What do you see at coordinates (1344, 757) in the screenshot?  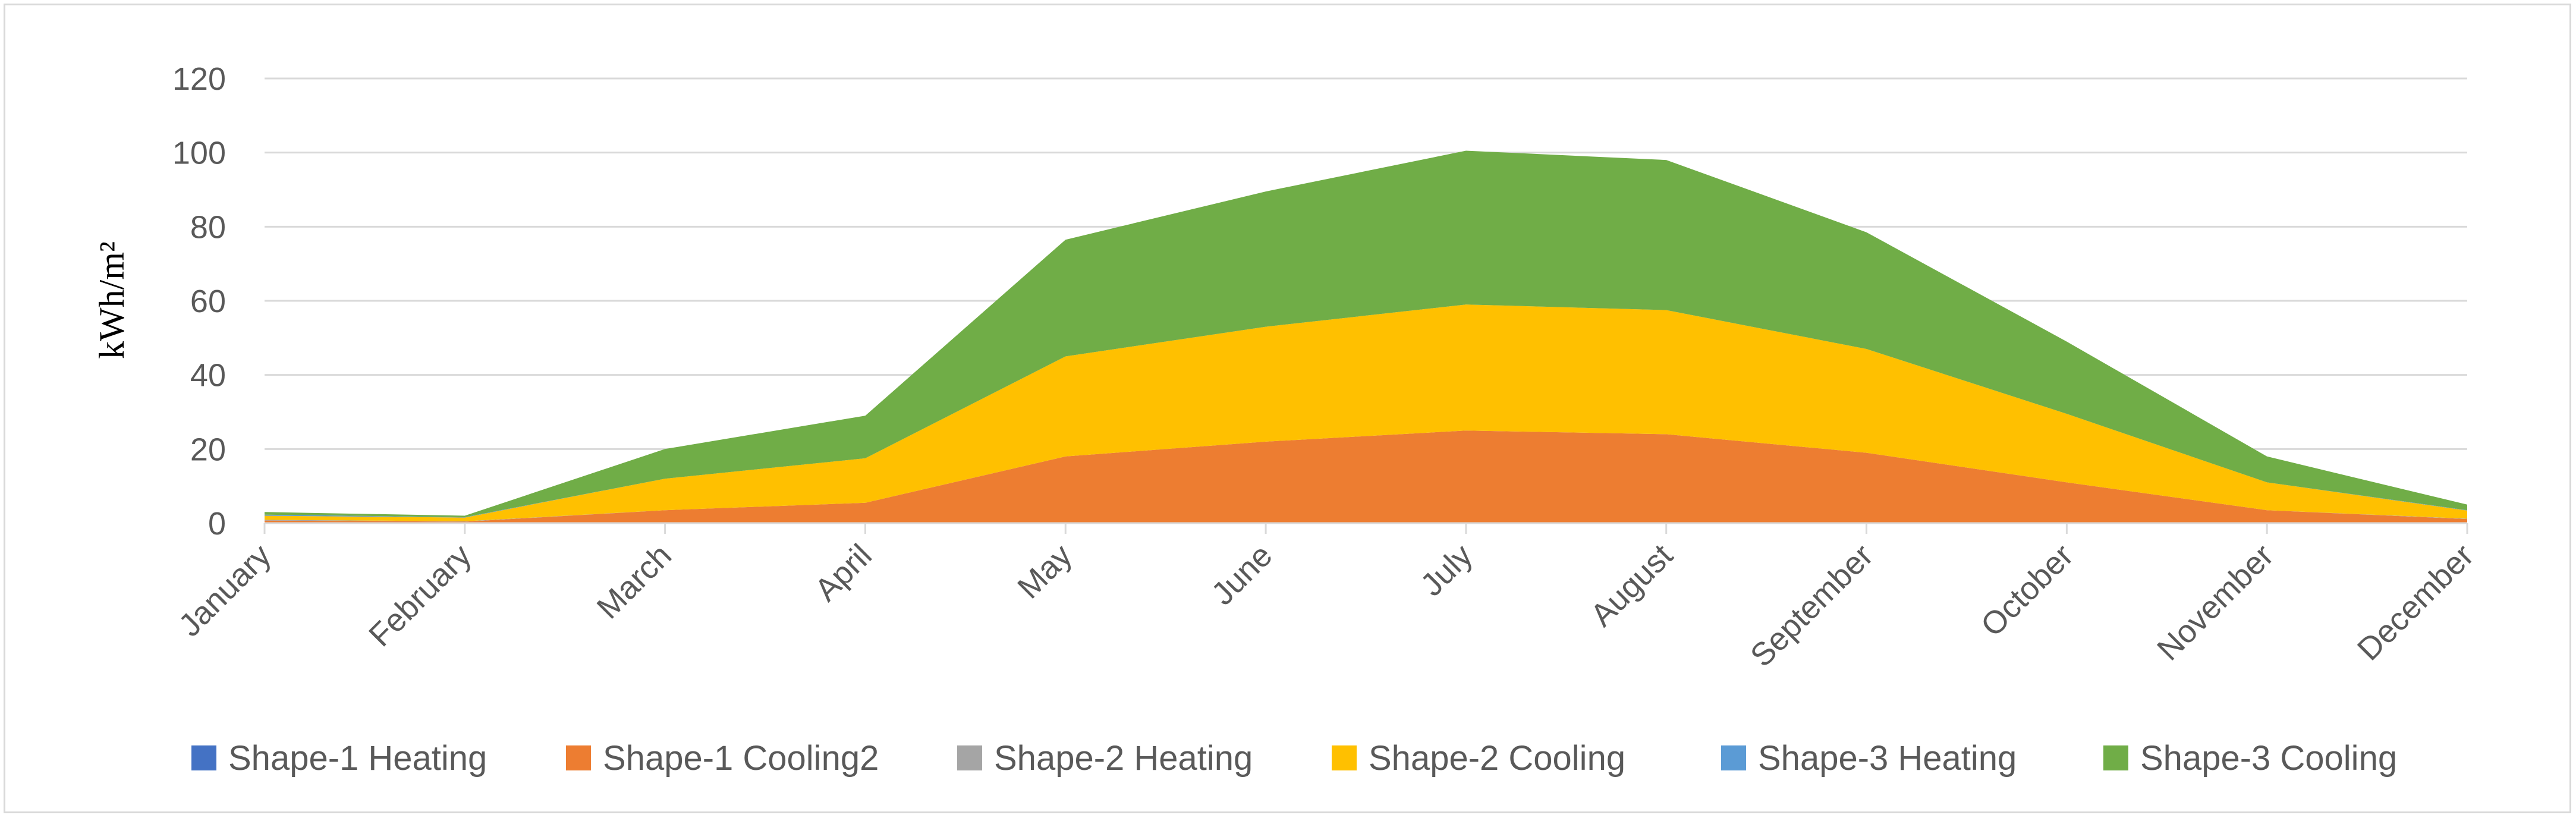 I see `legend-swatch-shape-2-cooling` at bounding box center [1344, 757].